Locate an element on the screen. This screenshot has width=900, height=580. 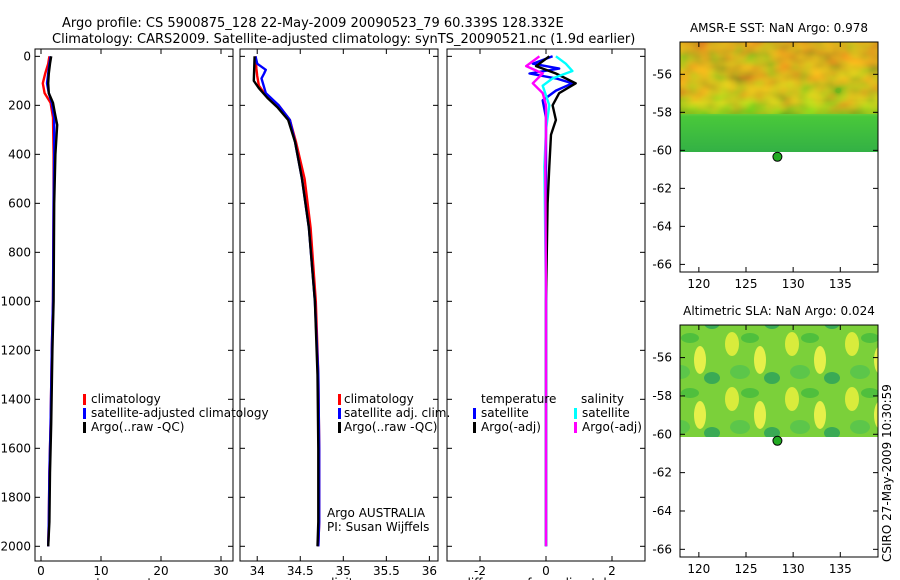
temperature-xlabel: temperature is located at coordinates (133, 578).